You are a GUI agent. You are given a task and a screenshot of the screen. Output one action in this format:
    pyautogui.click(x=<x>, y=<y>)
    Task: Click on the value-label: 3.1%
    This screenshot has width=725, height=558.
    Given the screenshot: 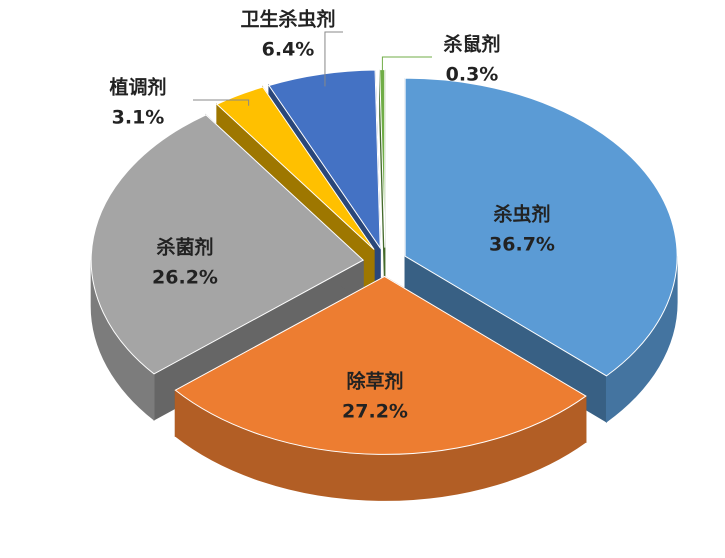 What is the action you would take?
    pyautogui.click(x=138, y=118)
    